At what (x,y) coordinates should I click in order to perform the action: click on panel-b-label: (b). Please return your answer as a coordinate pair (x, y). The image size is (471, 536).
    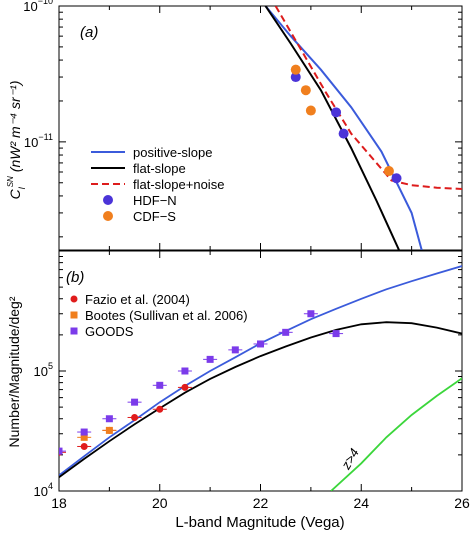
    Looking at the image, I should click on (75, 277).